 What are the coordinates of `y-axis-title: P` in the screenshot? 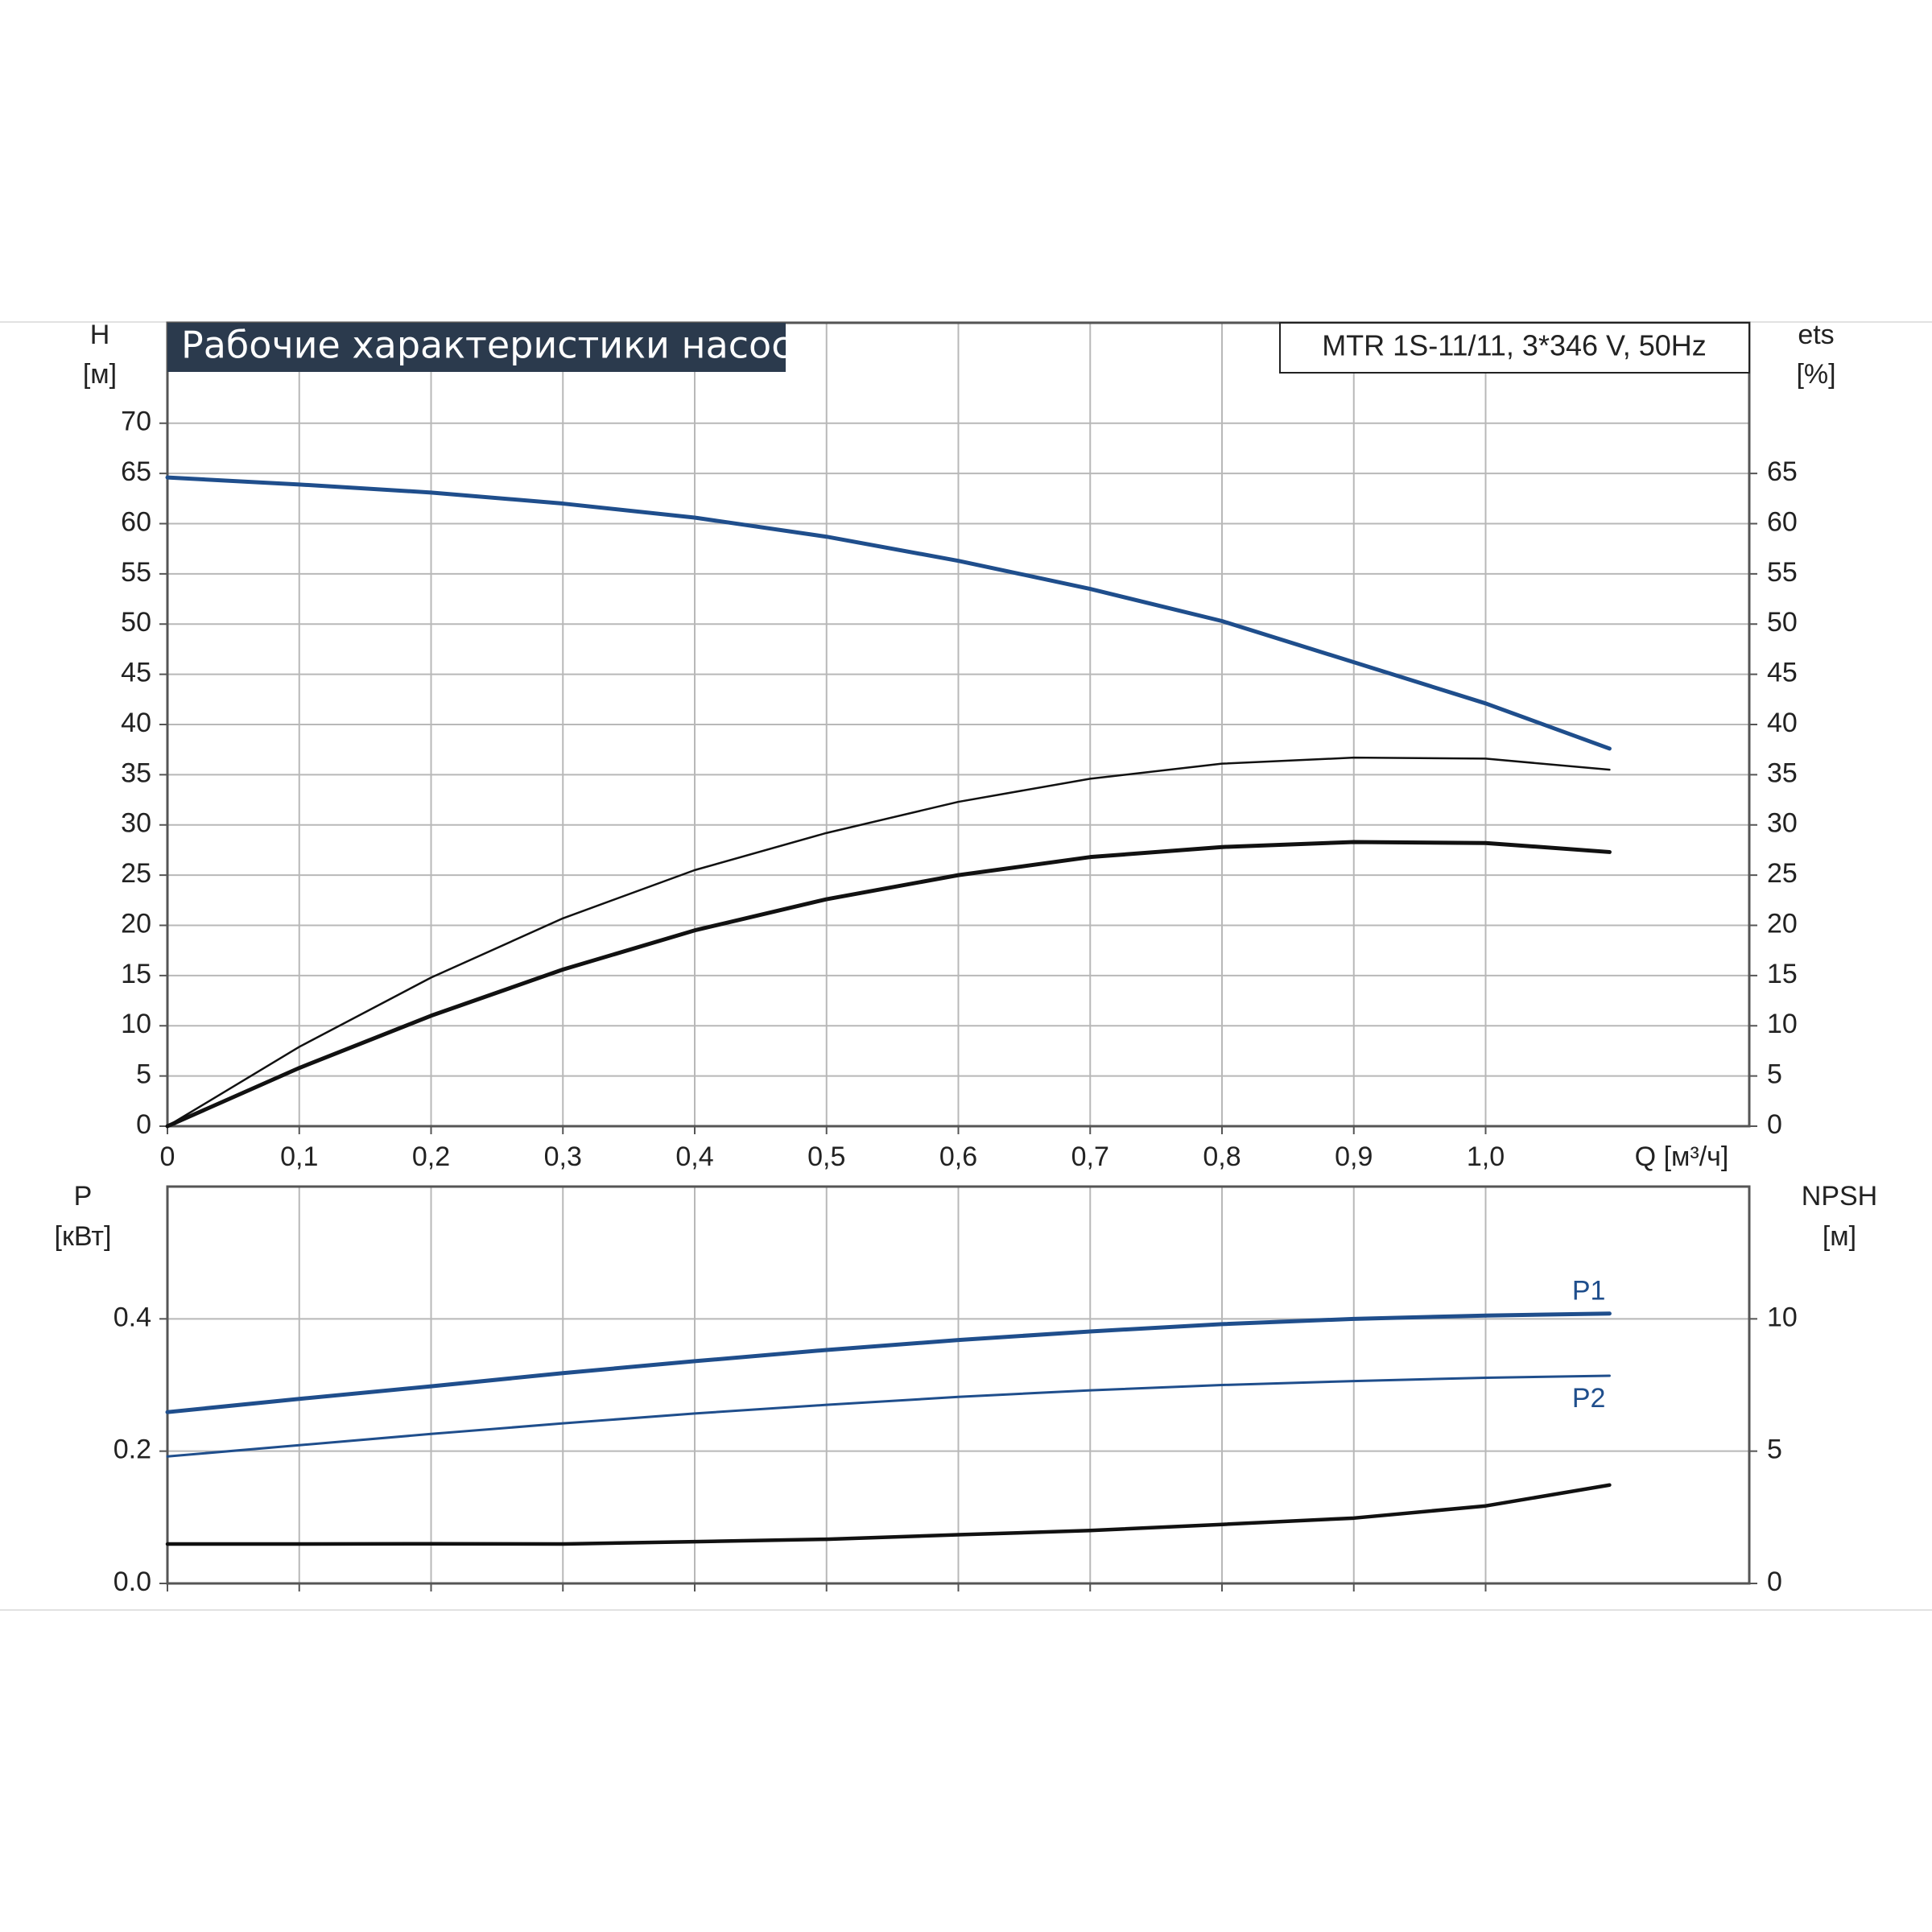 It's located at (83, 1196).